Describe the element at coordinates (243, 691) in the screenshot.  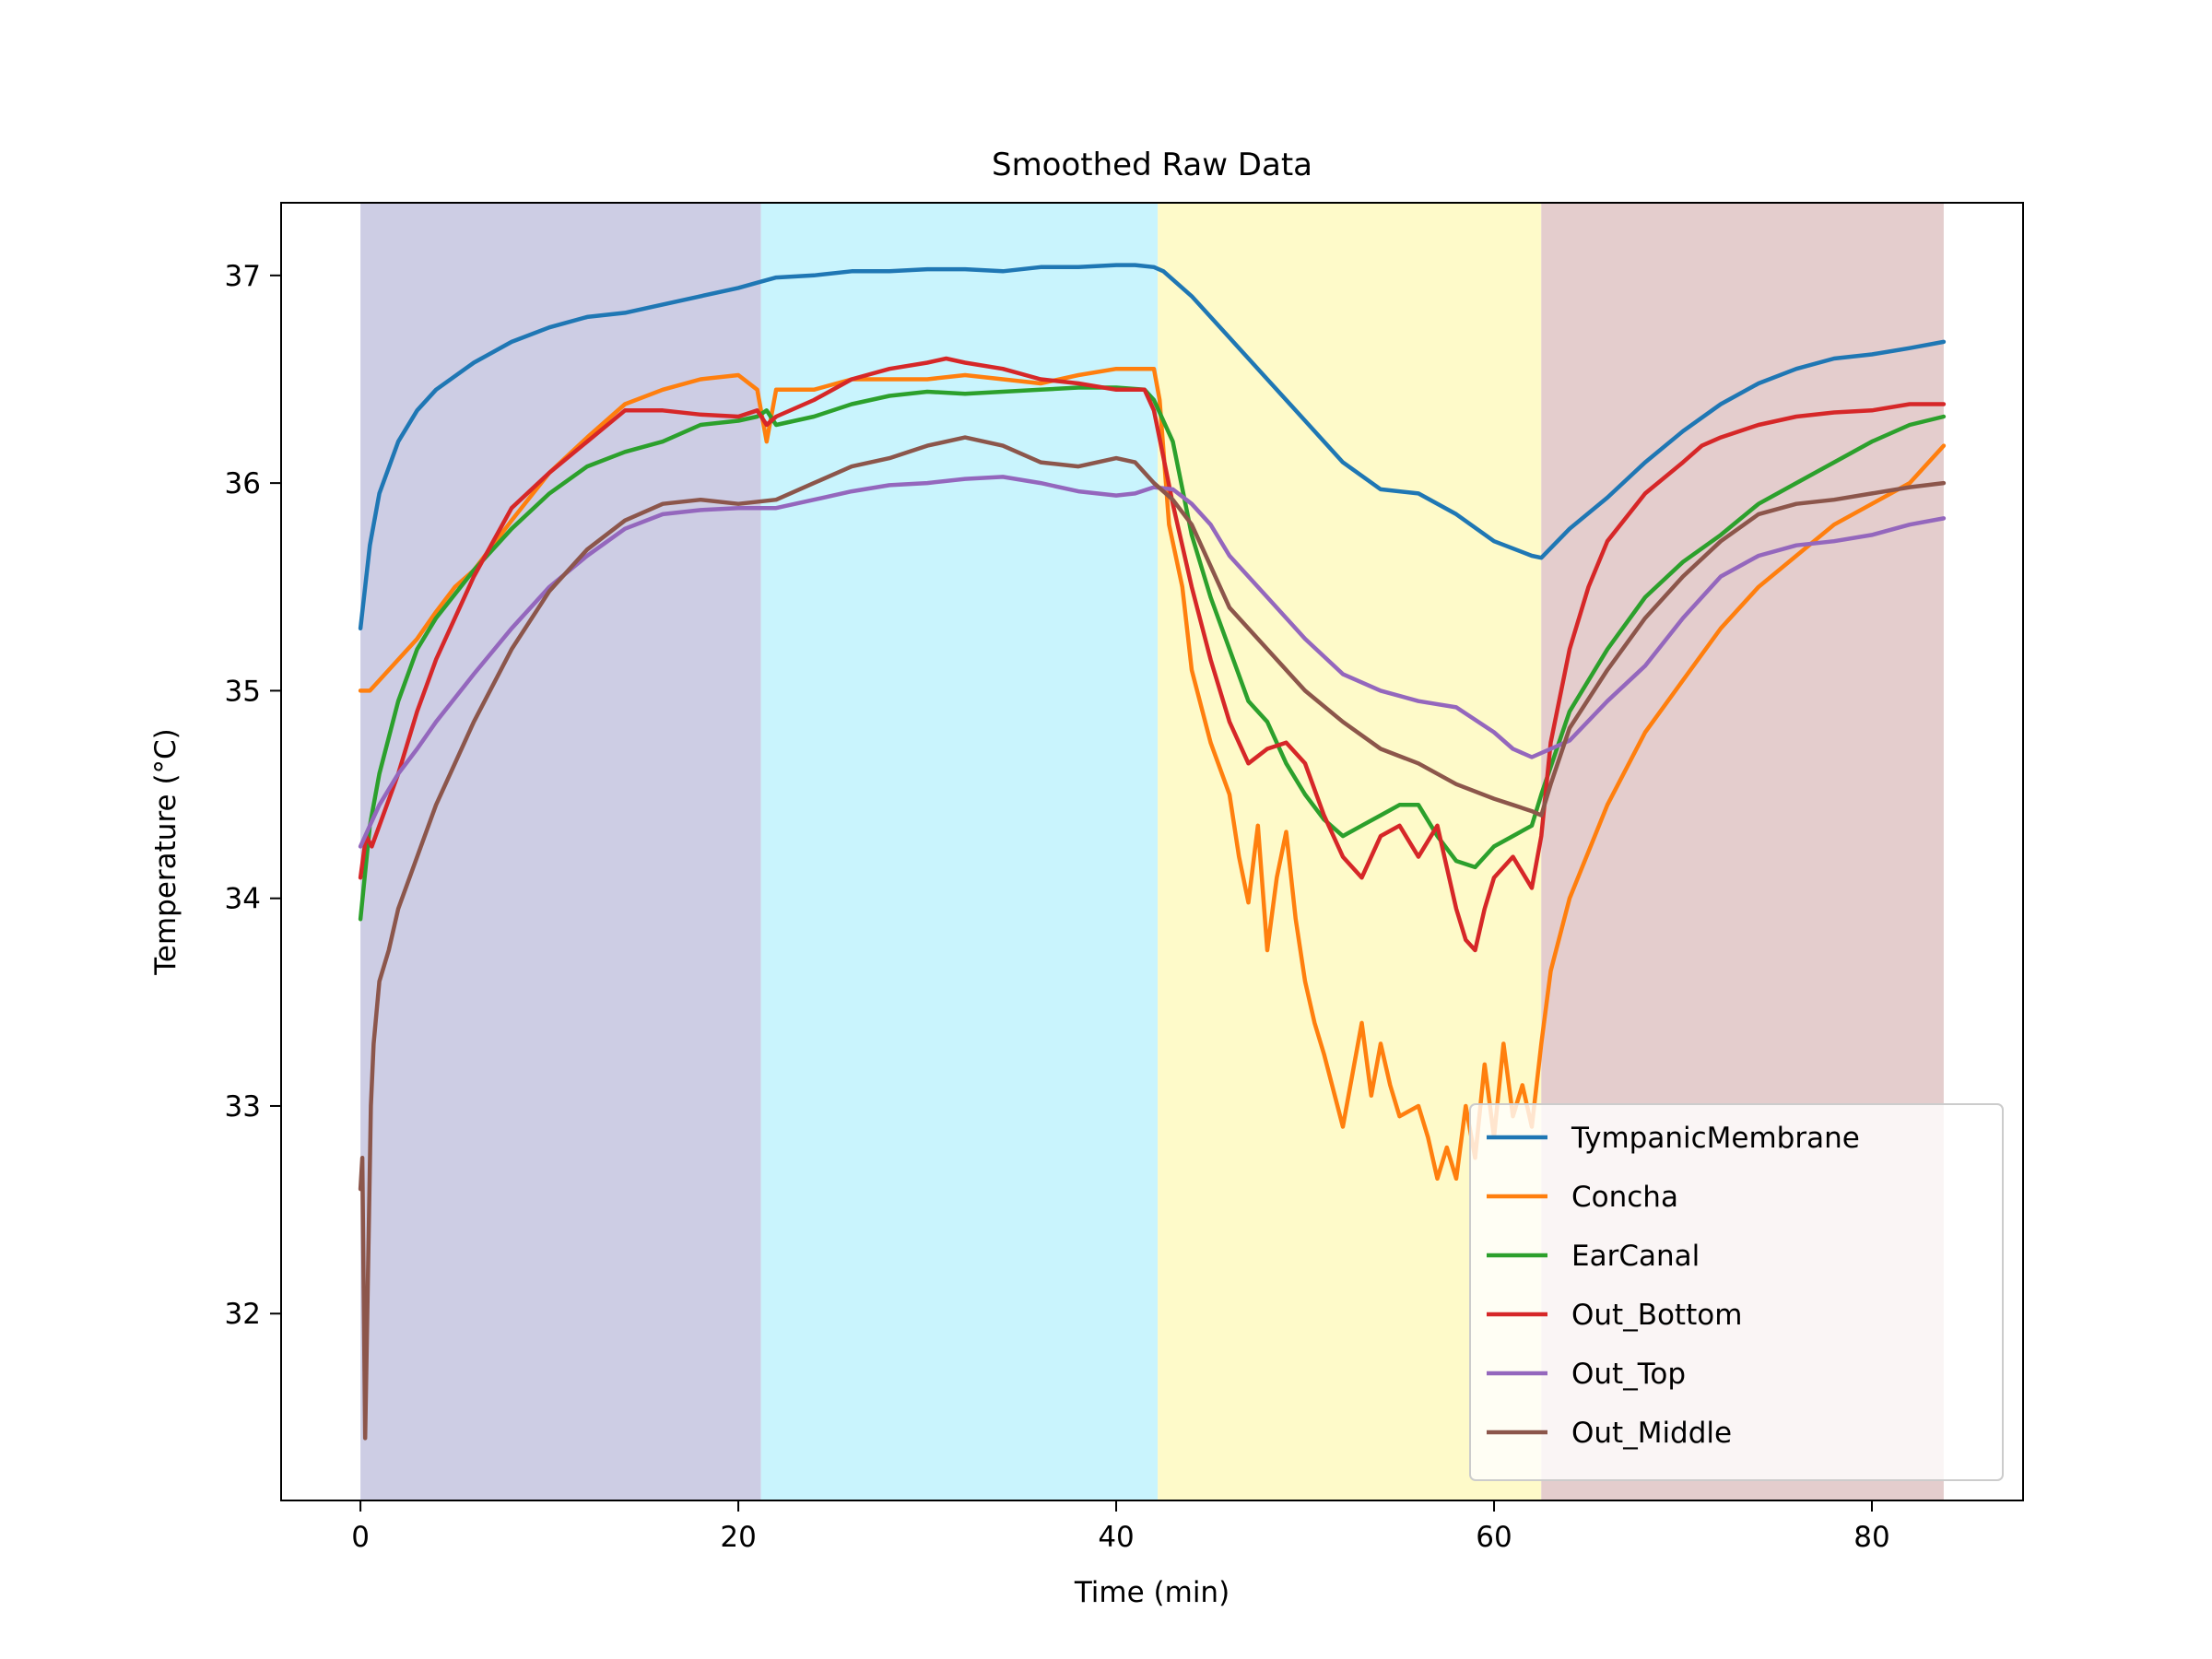
I see `y-tick-label: 35` at that location.